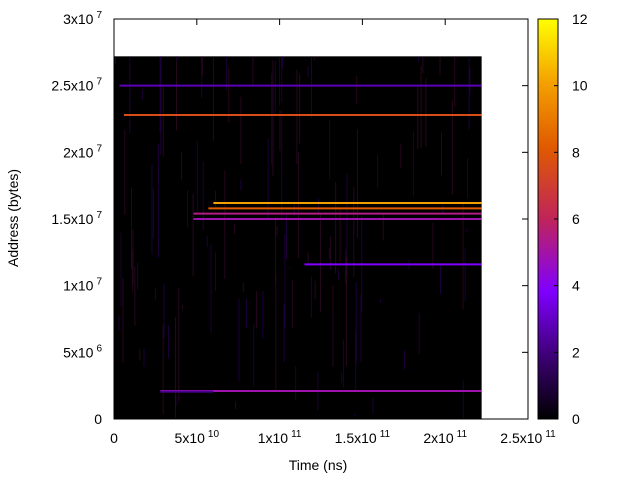 This screenshot has height=480, width=640. I want to click on colorbar-tick-label: 4, so click(576, 286).